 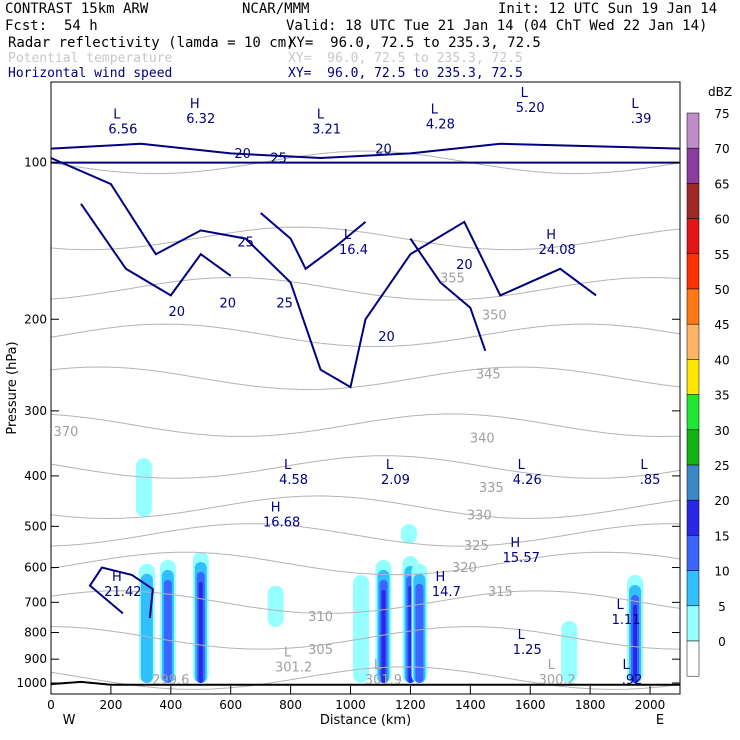 I want to click on extremum-value: .92, so click(x=632, y=680).